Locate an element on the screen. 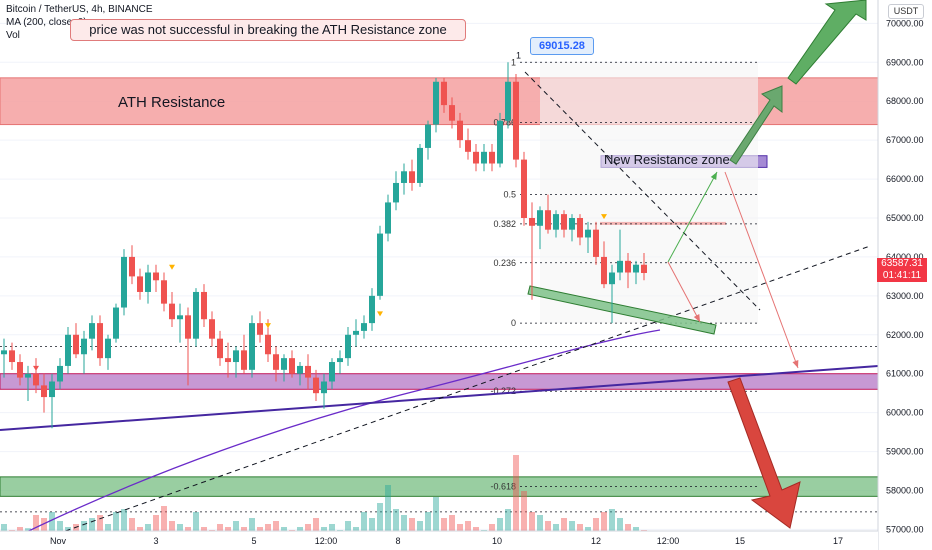 This screenshot has height=550, width=932. ma-indicator-label: MA (200, close, 0) is located at coordinates (46, 22).